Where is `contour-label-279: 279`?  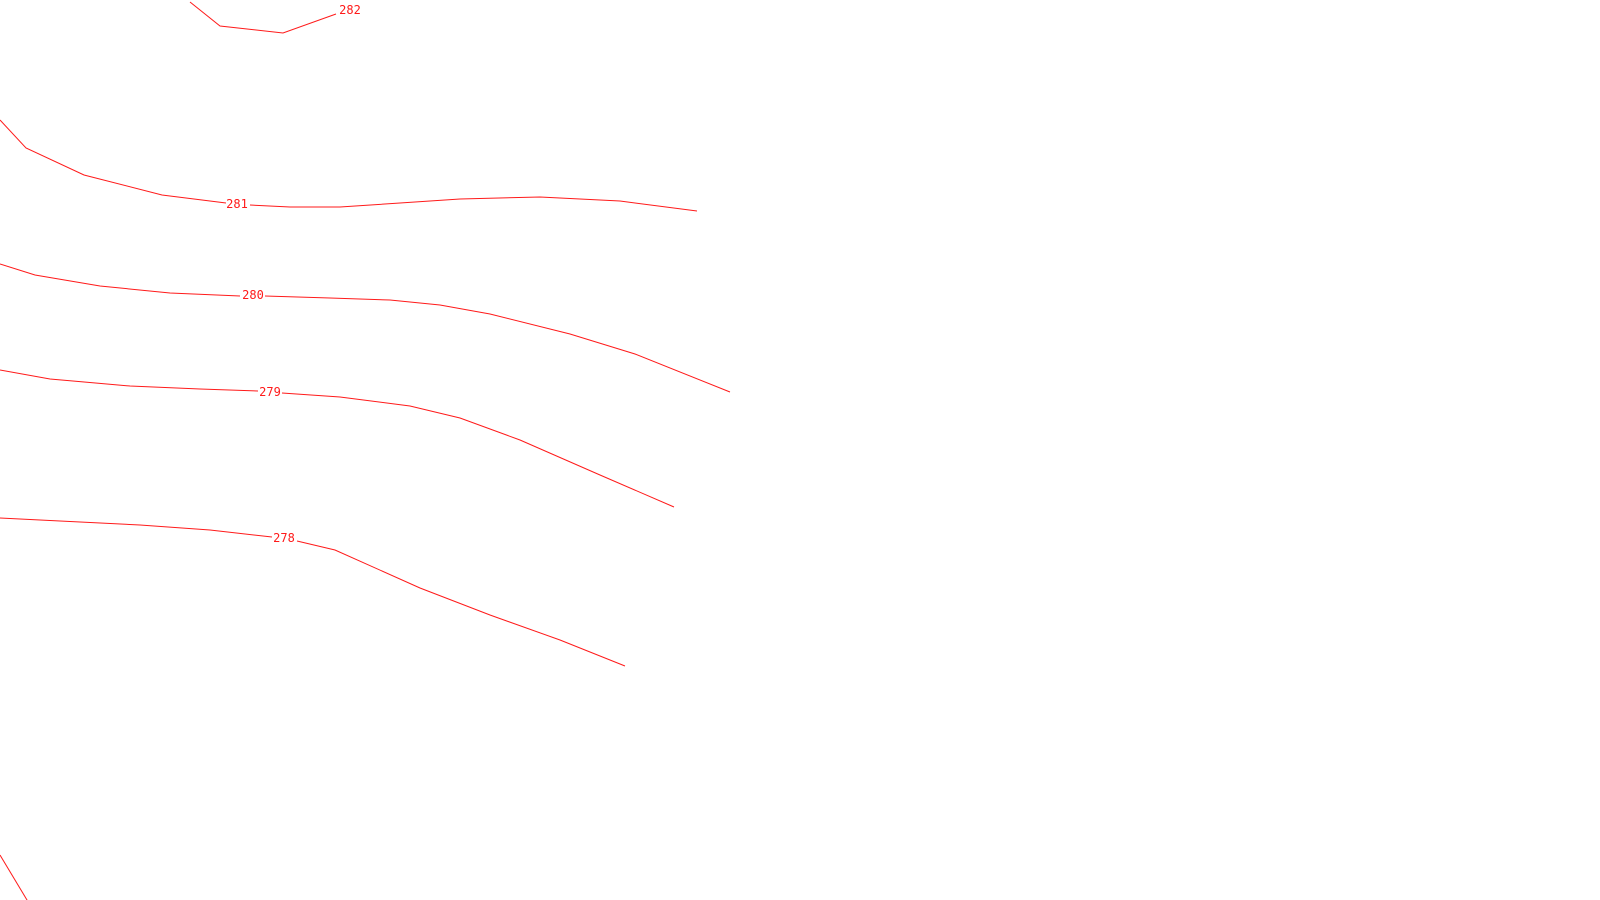 contour-label-279: 279 is located at coordinates (270, 392).